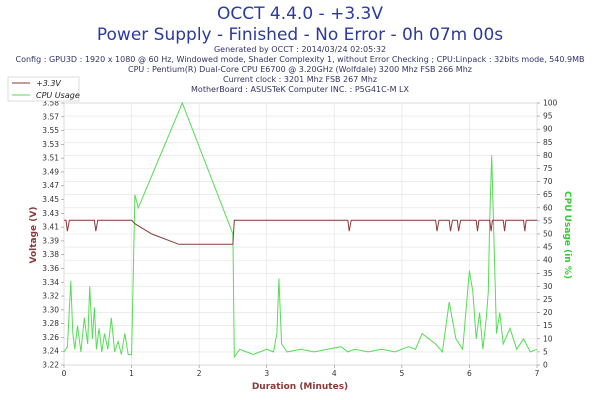  Describe the element at coordinates (548, 116) in the screenshot. I see `y-right-tick-label: 95` at that location.